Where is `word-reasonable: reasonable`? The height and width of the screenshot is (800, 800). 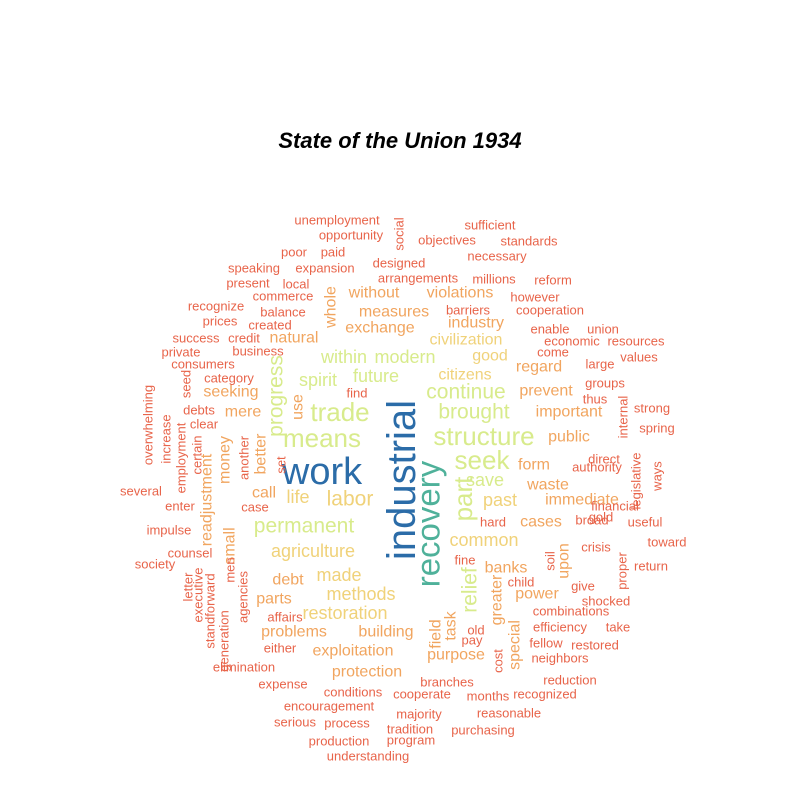
word-reasonable: reasonable is located at coordinates (509, 713).